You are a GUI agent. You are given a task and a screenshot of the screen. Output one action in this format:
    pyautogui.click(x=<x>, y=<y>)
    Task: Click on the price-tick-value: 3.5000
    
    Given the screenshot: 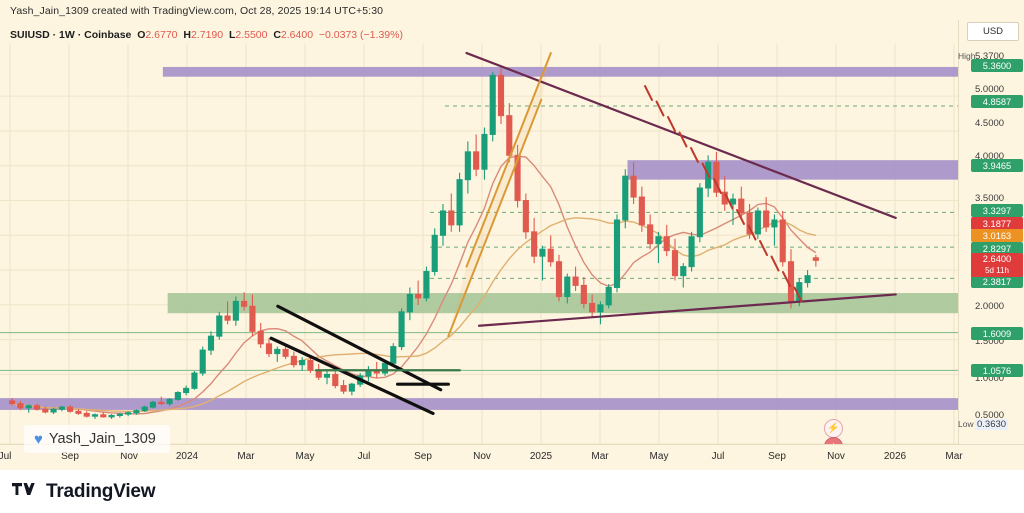 What is the action you would take?
    pyautogui.click(x=990, y=198)
    